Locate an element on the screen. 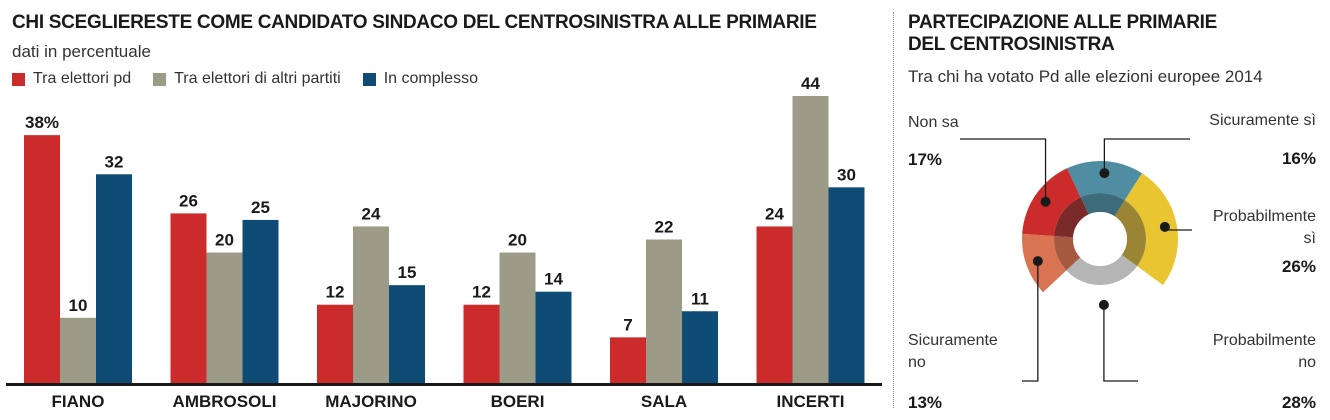 The width and height of the screenshot is (1330, 420). leader-dot-probabilmente-s is located at coordinates (1164, 226).